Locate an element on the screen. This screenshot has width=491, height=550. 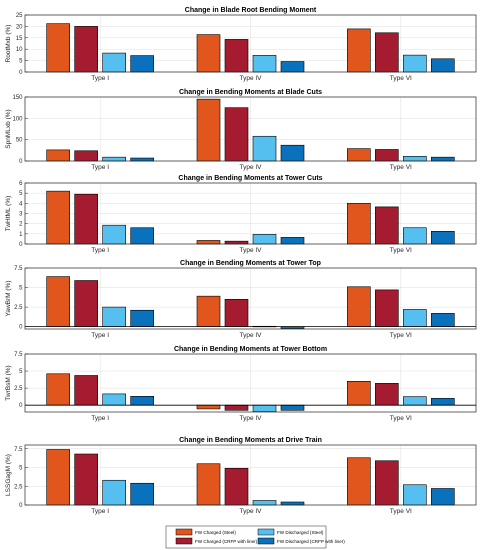
y-axis-label: SpnMLxb (%) is located at coordinates (8, 128).